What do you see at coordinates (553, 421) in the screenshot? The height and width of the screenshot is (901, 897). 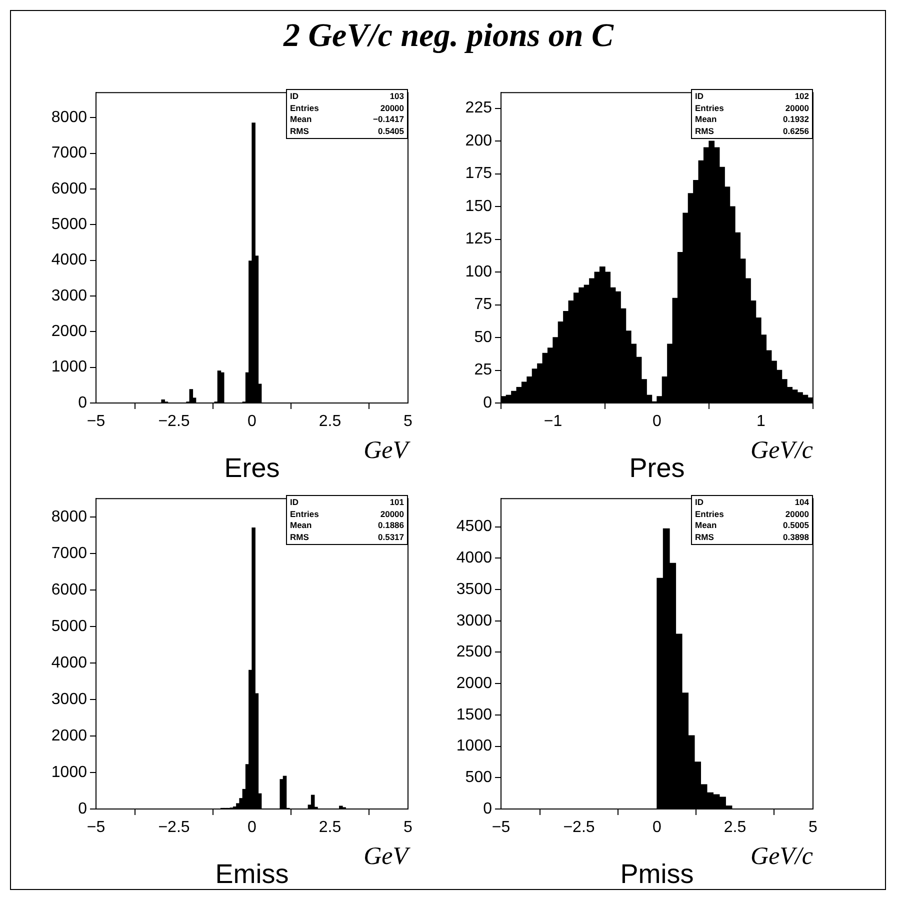 I see `x-tick-label: −1` at bounding box center [553, 421].